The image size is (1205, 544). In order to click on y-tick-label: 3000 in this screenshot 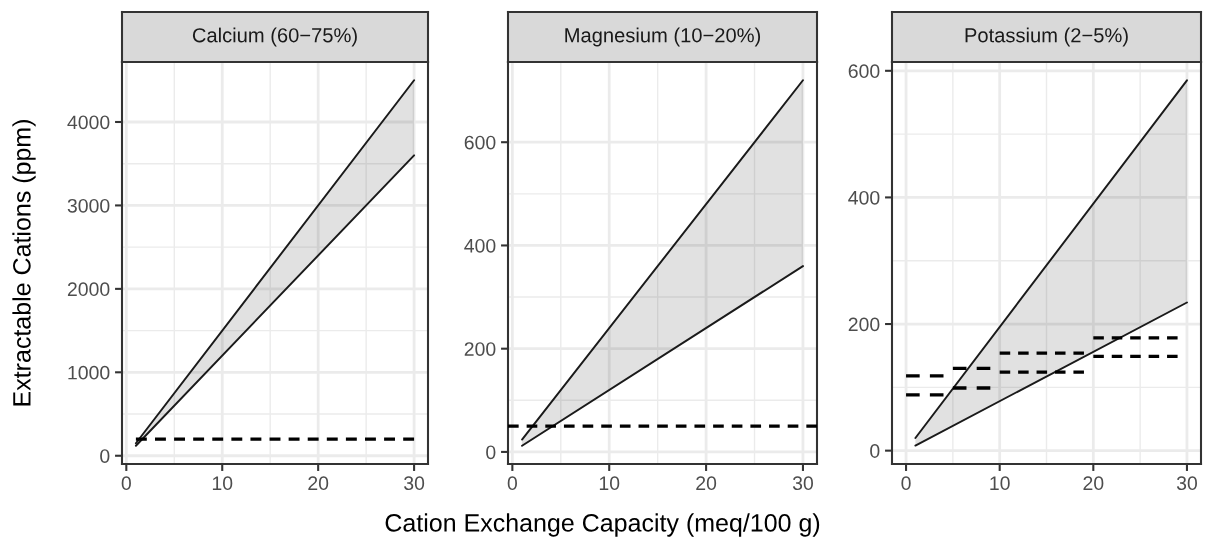, I will do `click(88, 205)`.